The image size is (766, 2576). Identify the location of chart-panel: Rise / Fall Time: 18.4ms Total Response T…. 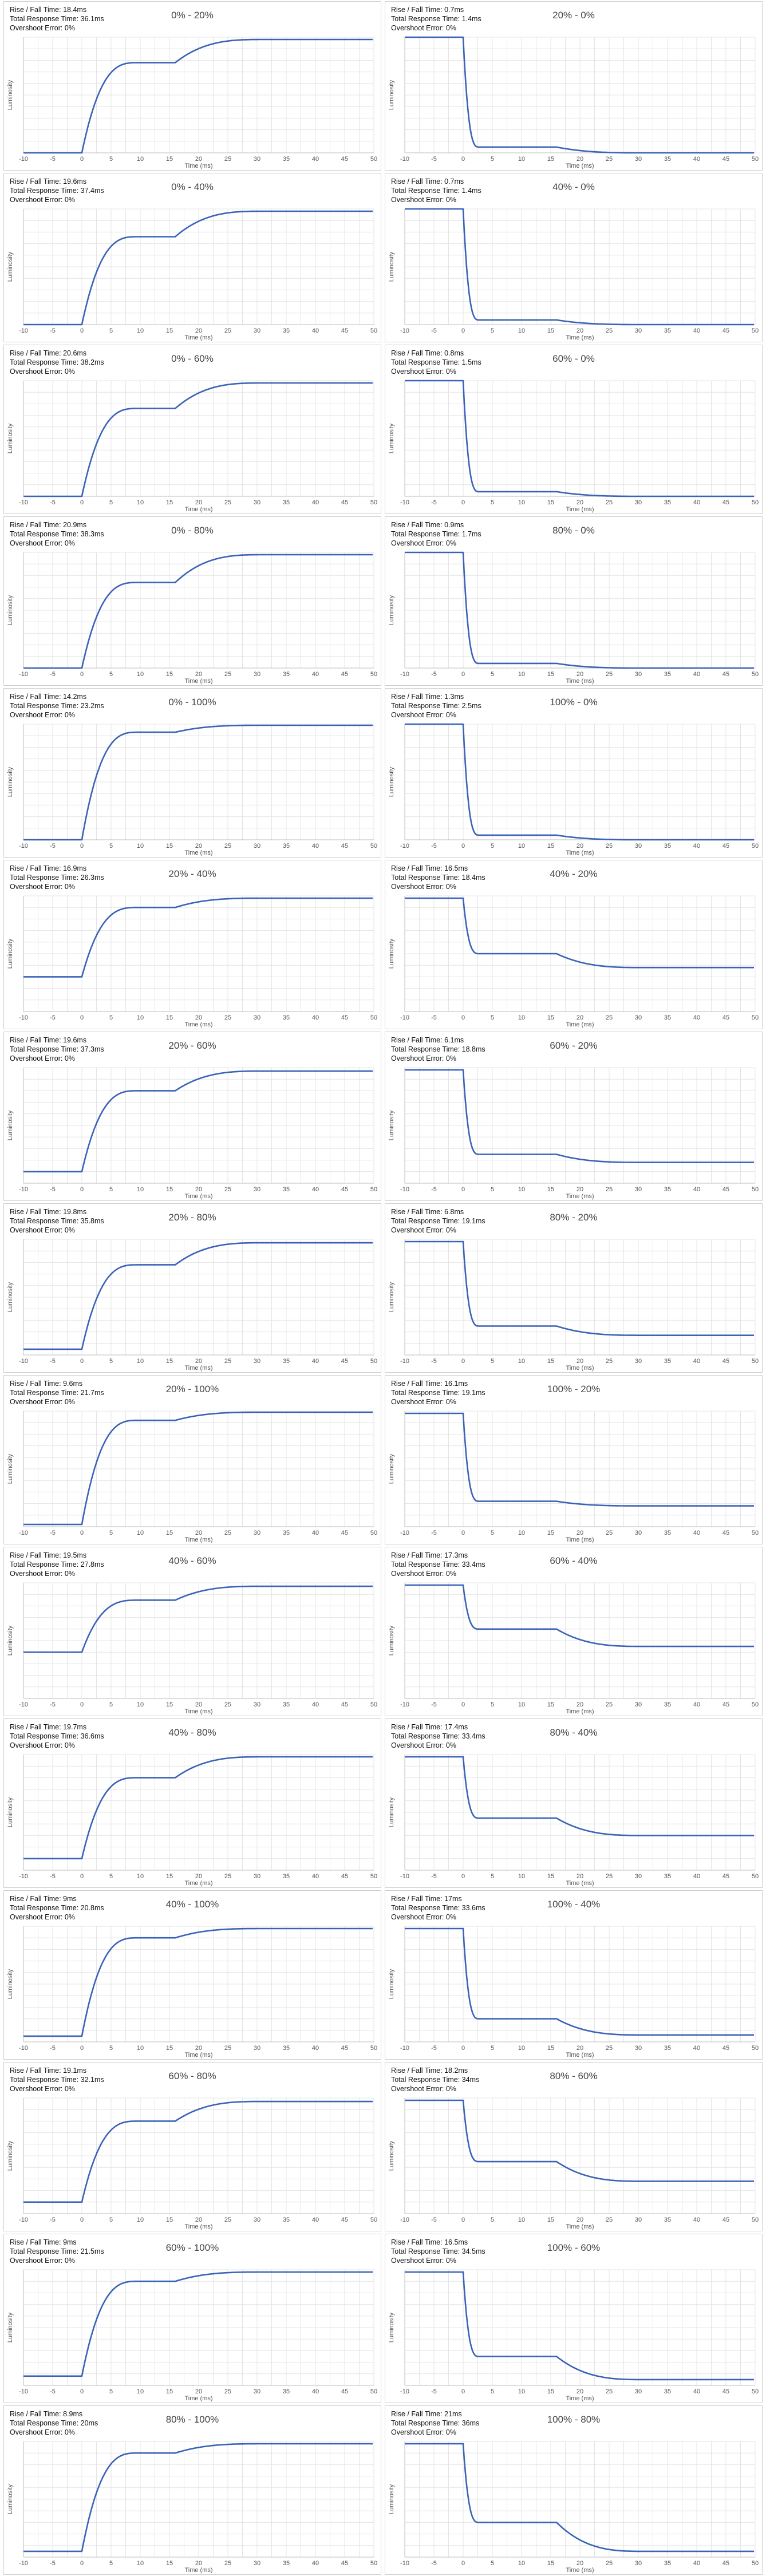
(192, 86).